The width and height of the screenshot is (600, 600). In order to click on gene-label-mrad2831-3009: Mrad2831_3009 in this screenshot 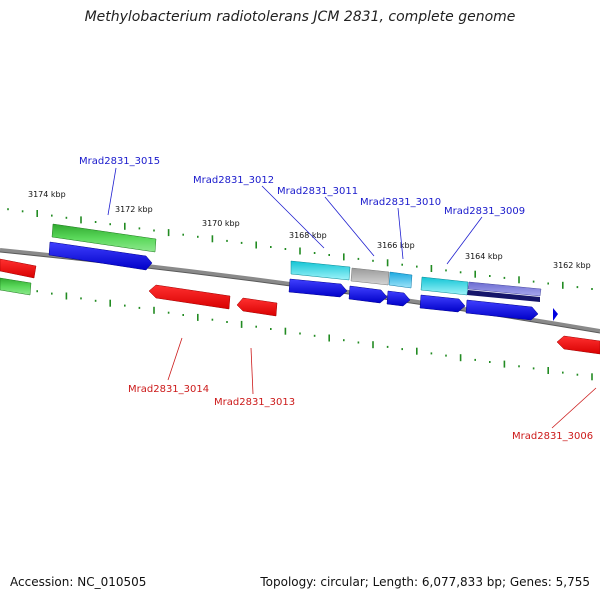, I will do `click(484, 211)`.